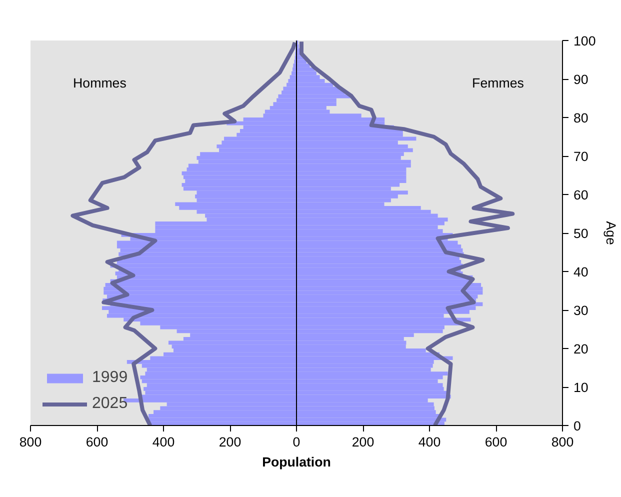 The image size is (621, 497). Describe the element at coordinates (581, 233) in the screenshot. I see `y-tick-label: 50` at that location.